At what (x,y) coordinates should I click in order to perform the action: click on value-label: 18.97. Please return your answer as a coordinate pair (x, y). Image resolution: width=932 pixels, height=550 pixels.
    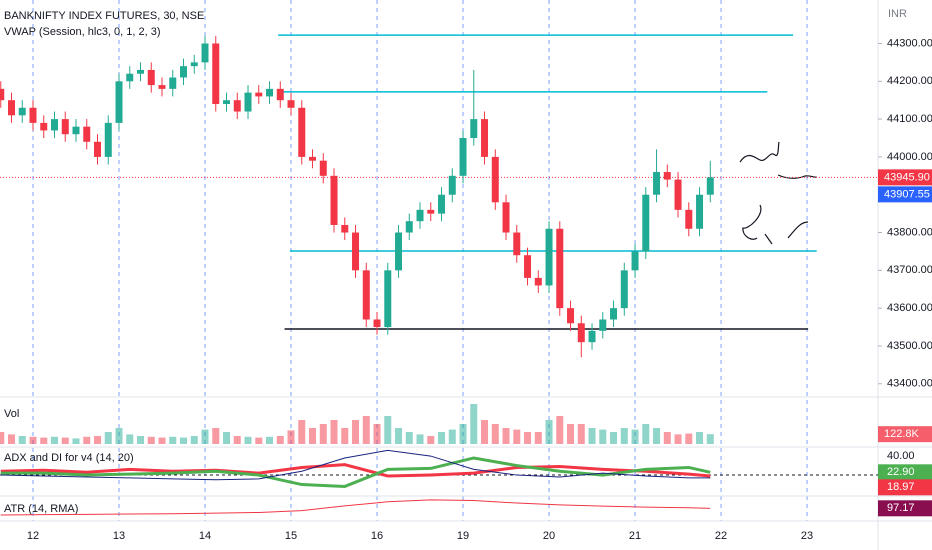
    Looking at the image, I should click on (901, 487).